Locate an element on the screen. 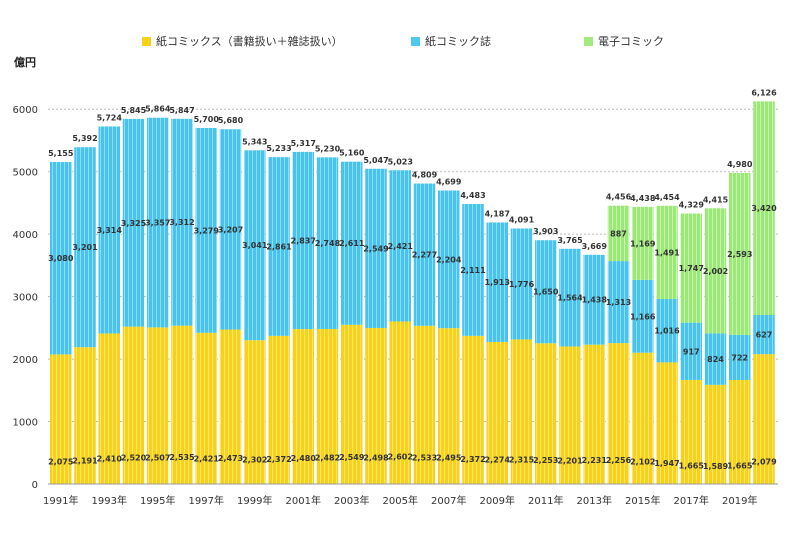  data-label-paper-comics: 2,602 is located at coordinates (400, 457).